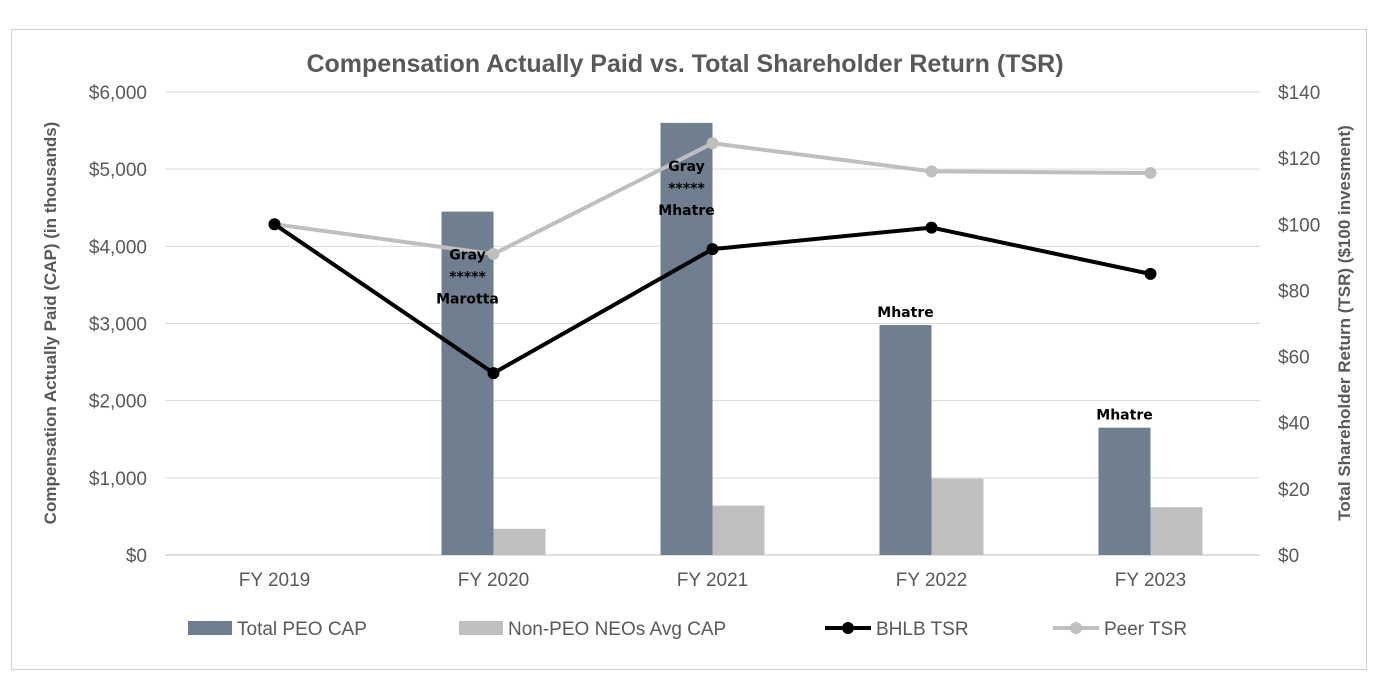 Image resolution: width=1393 pixels, height=687 pixels. I want to click on left-tick-label: $0, so click(136, 556).